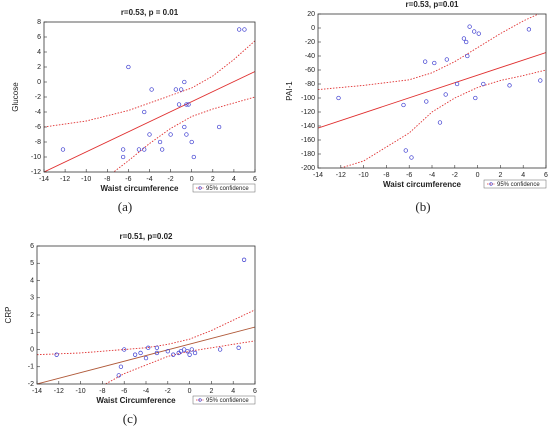  Describe the element at coordinates (310, 70) in the screenshot. I see `y-tick-label: -60` at that location.